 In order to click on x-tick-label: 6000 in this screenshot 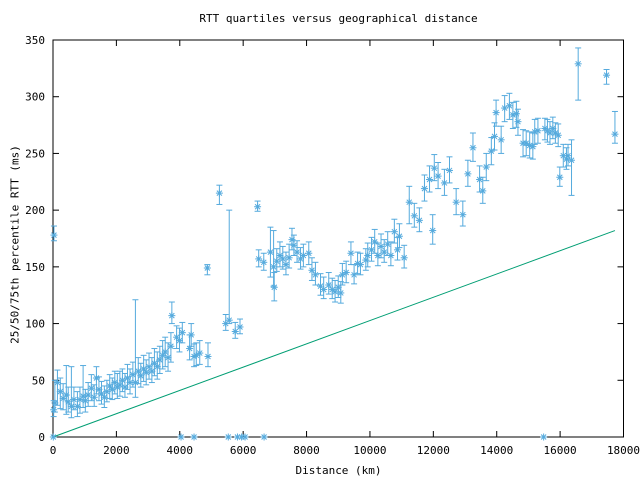, I will do `click(243, 450)`.